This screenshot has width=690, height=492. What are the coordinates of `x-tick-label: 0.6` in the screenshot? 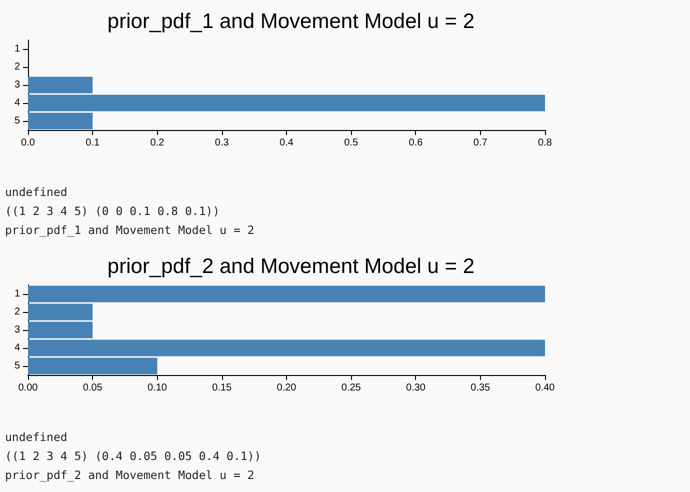 It's located at (416, 143).